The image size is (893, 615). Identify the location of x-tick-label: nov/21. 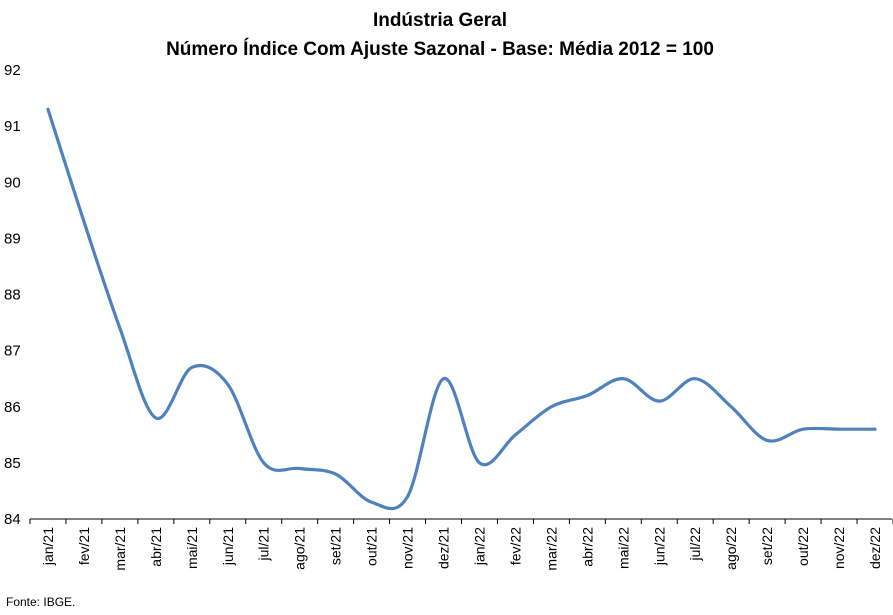
(408, 548).